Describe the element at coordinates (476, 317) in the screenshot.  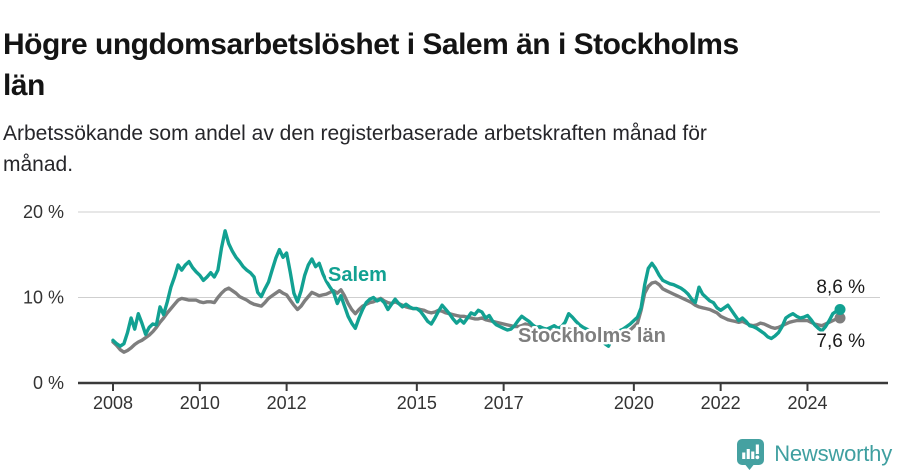
I see `series-line-stockholms-län` at that location.